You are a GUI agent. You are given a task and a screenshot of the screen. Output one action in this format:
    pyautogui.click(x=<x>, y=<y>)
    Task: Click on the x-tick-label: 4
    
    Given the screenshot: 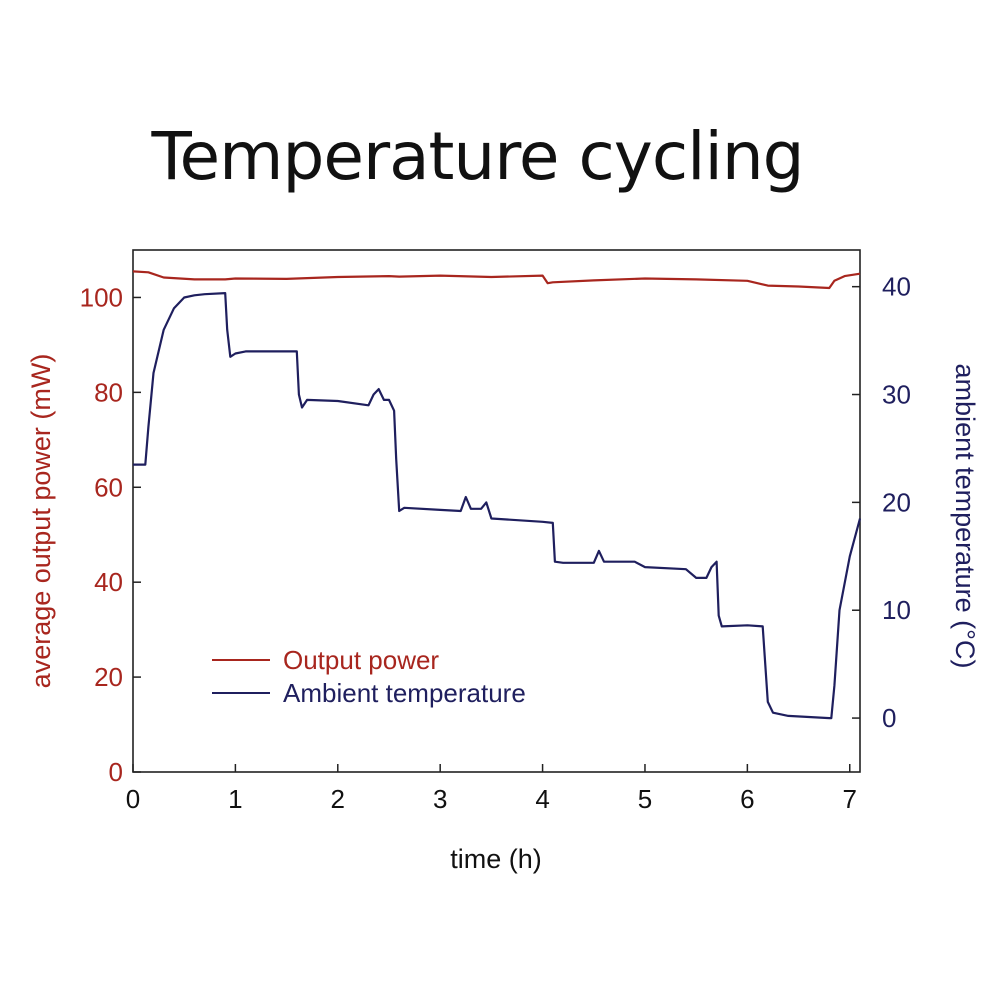 What is the action you would take?
    pyautogui.click(x=542, y=799)
    